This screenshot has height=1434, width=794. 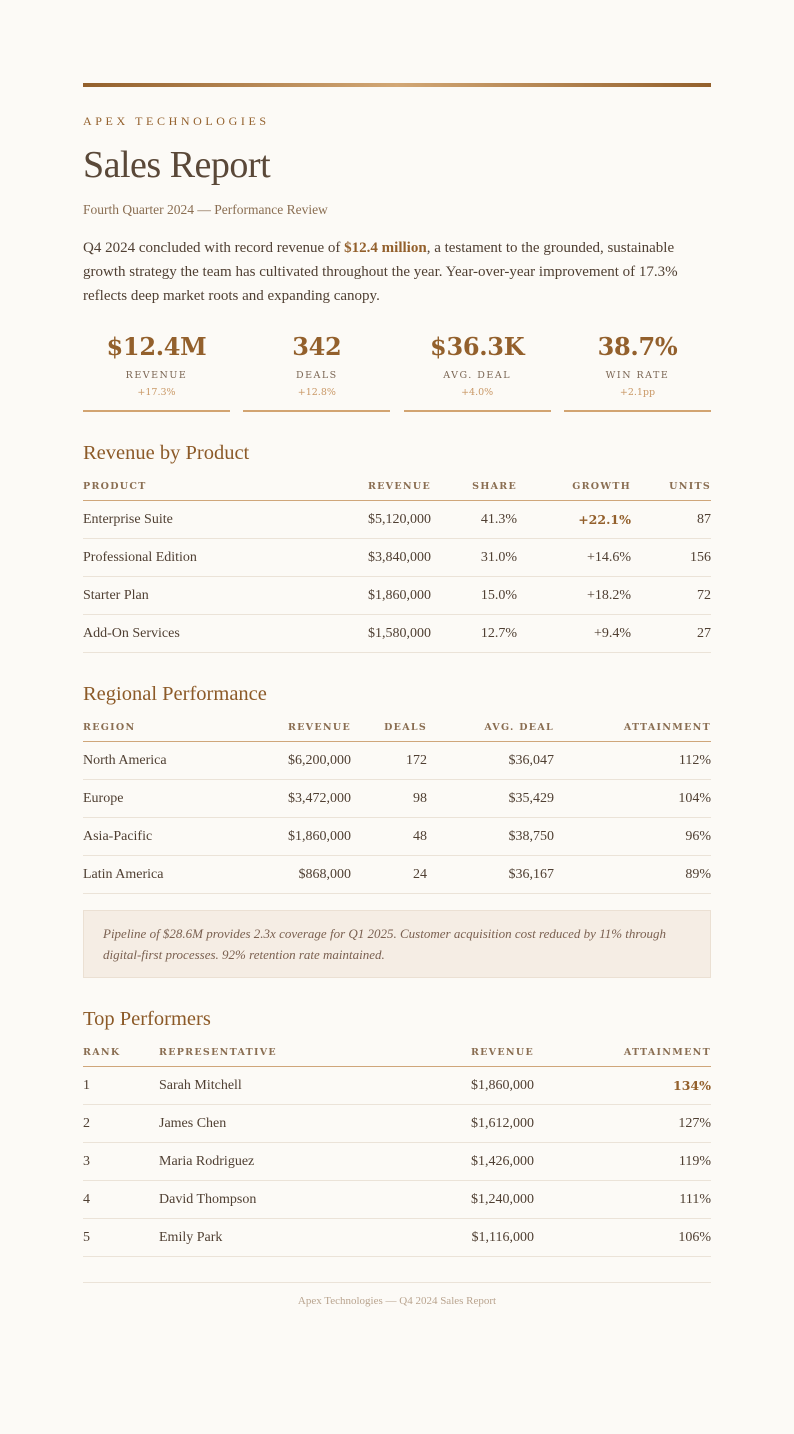 I want to click on section-title-performers: Top Performers, so click(x=147, y=1019).